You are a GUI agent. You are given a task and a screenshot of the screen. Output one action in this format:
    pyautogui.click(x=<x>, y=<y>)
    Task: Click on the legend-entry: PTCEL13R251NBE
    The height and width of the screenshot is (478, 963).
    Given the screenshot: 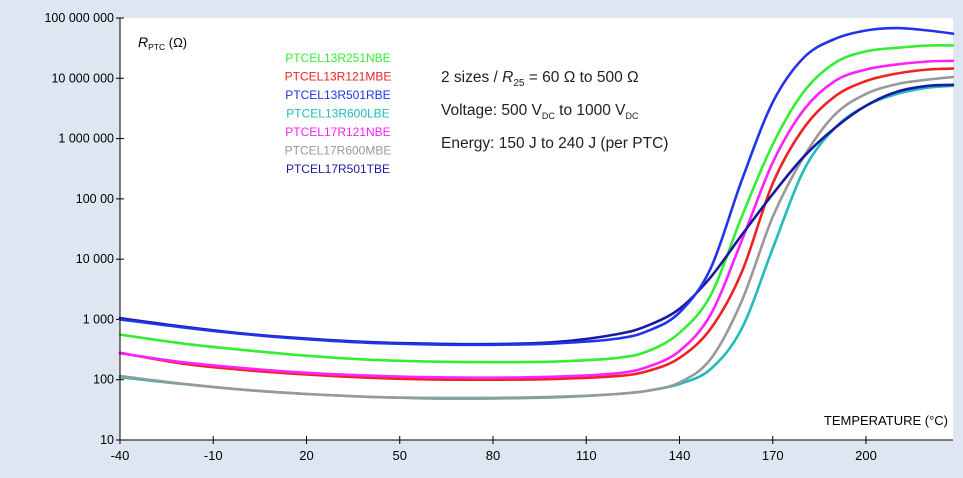 What is the action you would take?
    pyautogui.click(x=337, y=58)
    